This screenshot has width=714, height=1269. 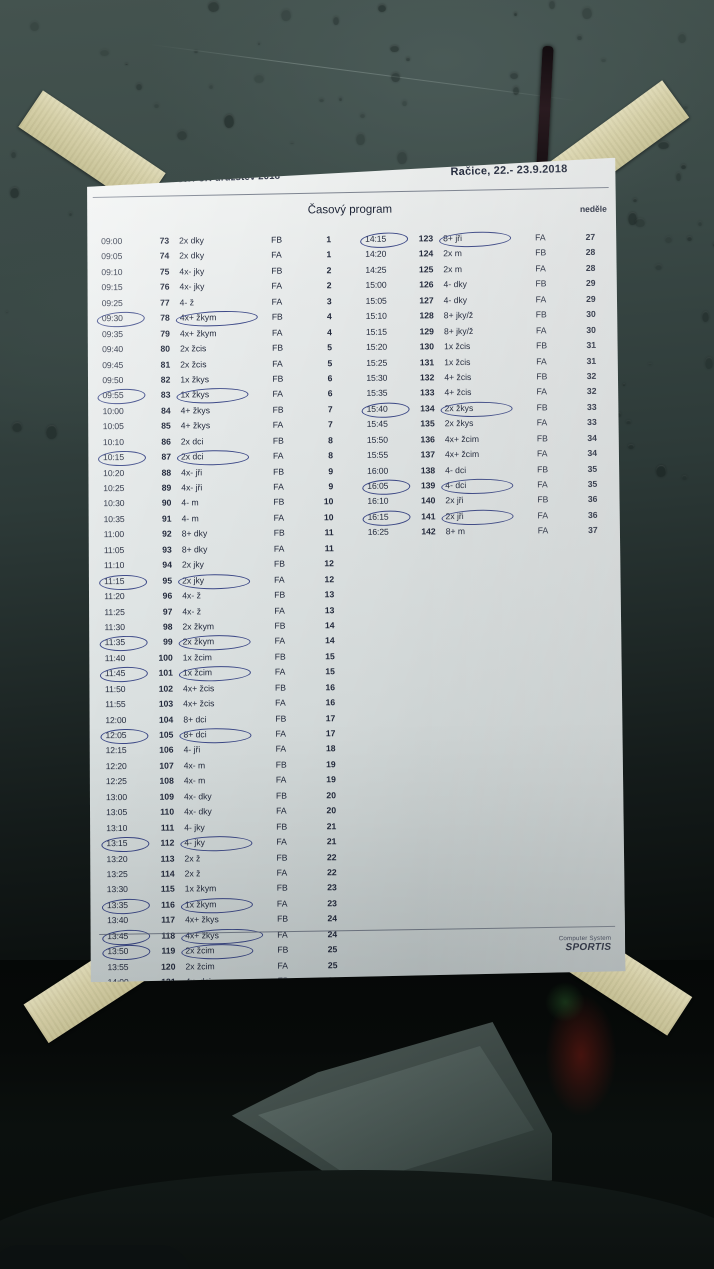 What do you see at coordinates (167, 564) in the screenshot?
I see `row-number: 94` at bounding box center [167, 564].